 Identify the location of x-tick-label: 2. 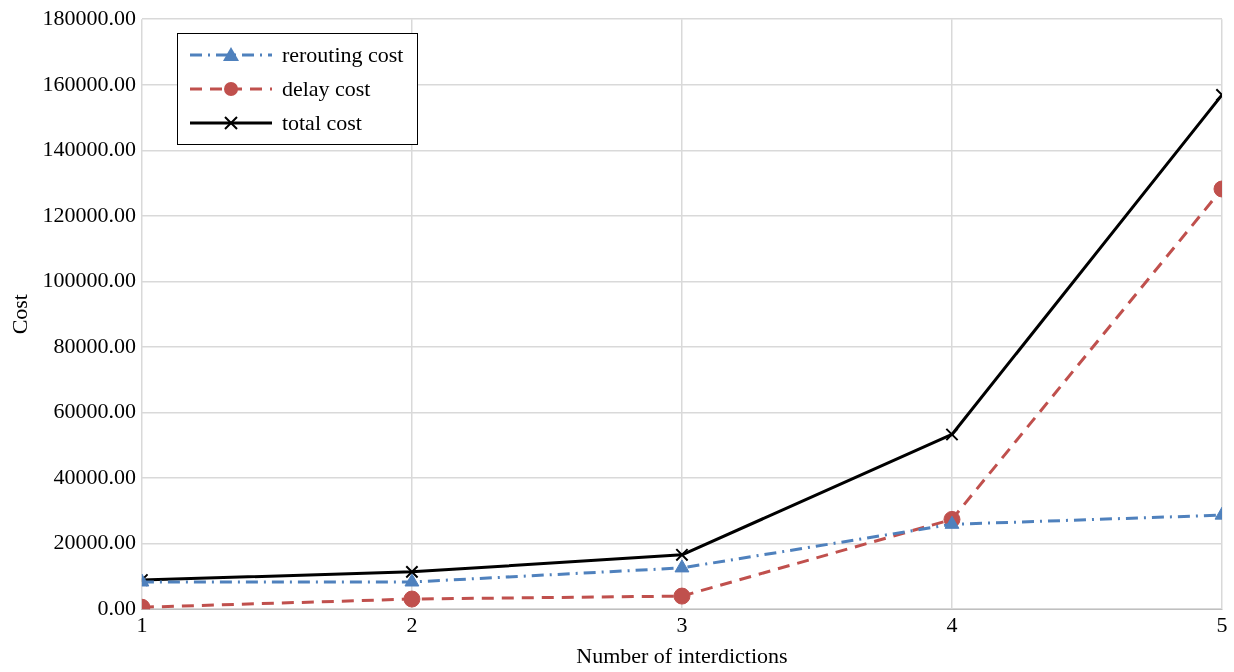
(412, 625).